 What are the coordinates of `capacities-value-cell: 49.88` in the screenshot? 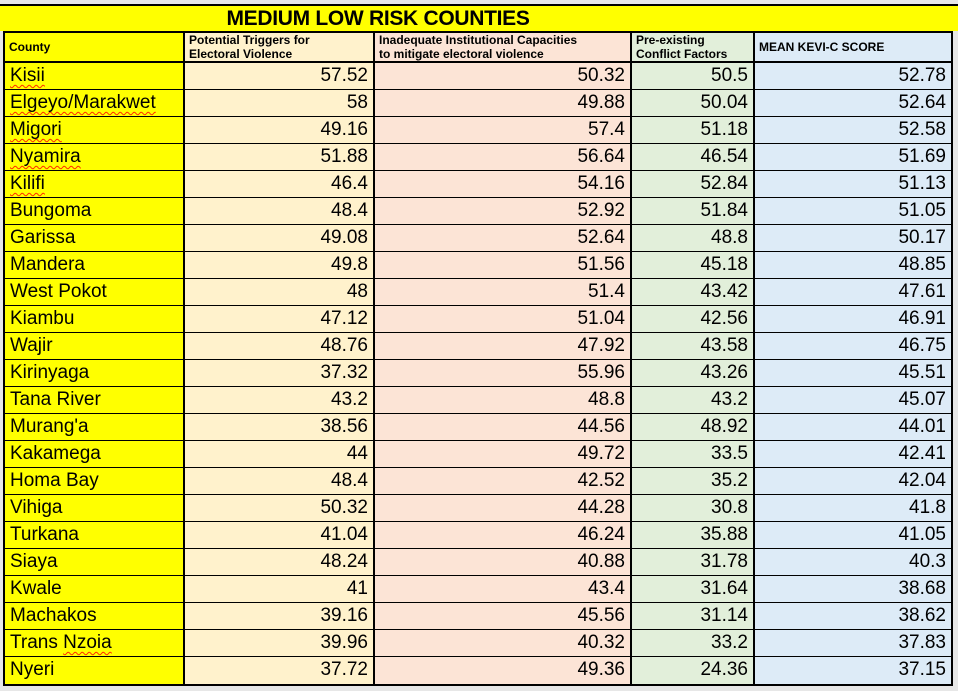 It's located at (503, 103).